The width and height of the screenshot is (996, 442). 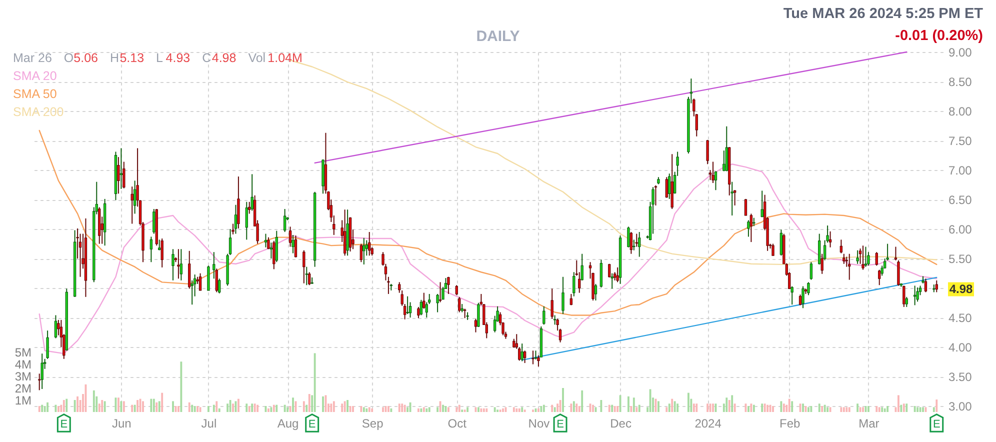 I want to click on x-tick-label: Nov, so click(x=539, y=423).